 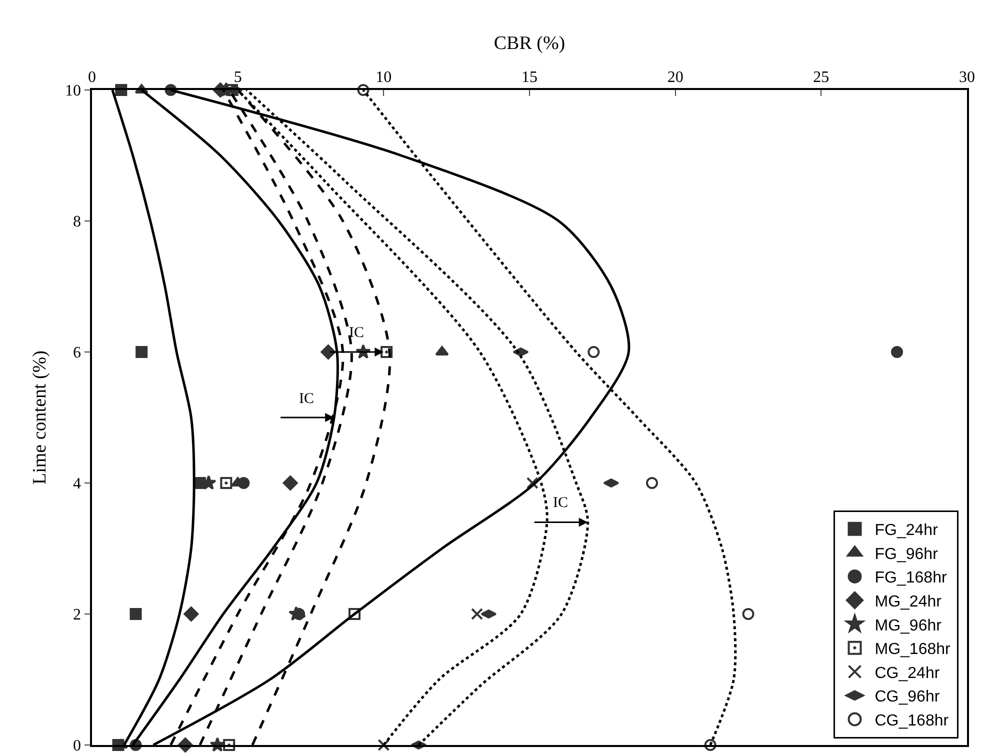 What do you see at coordinates (39, 417) in the screenshot?
I see `y-axis-title: Lime content (%)` at bounding box center [39, 417].